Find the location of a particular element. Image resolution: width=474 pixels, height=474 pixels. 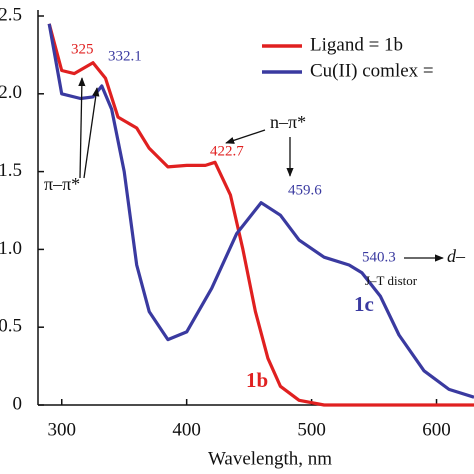

y-tick-label: 0 is located at coordinates (18, 403).